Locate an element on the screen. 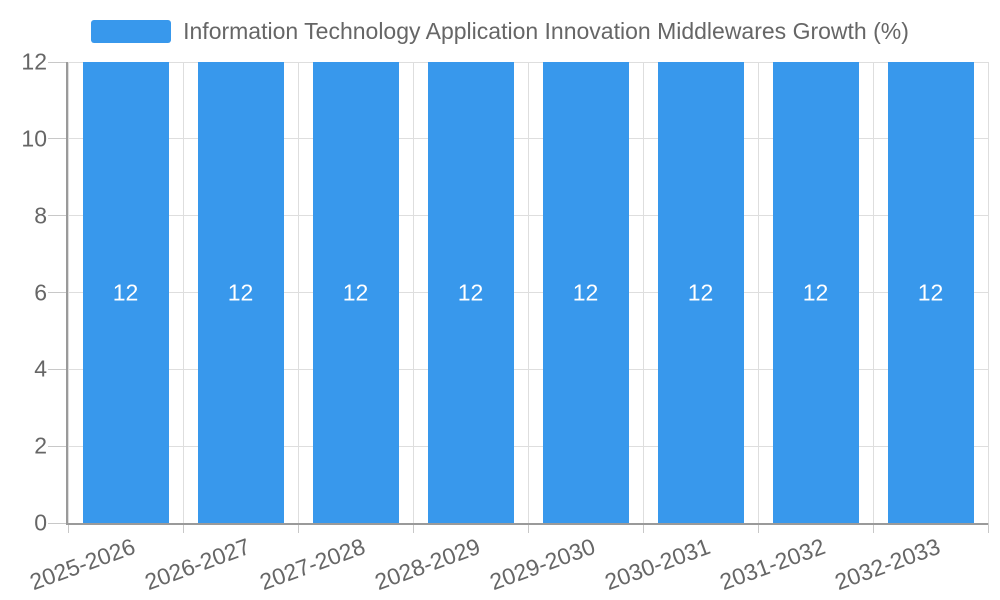 The image size is (1000, 600). x-axis-label: 2027-2028 is located at coordinates (312, 564).